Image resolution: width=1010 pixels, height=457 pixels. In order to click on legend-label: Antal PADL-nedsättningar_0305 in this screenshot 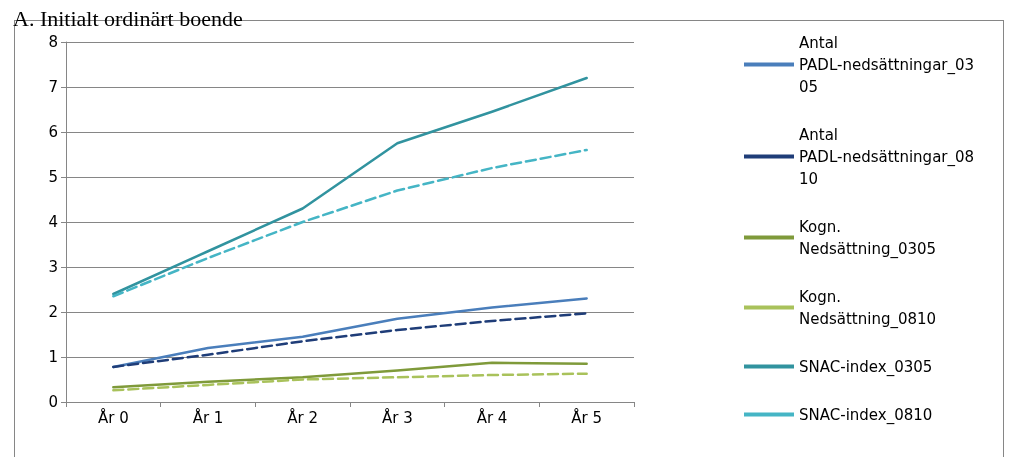, I will do `click(887, 64)`.